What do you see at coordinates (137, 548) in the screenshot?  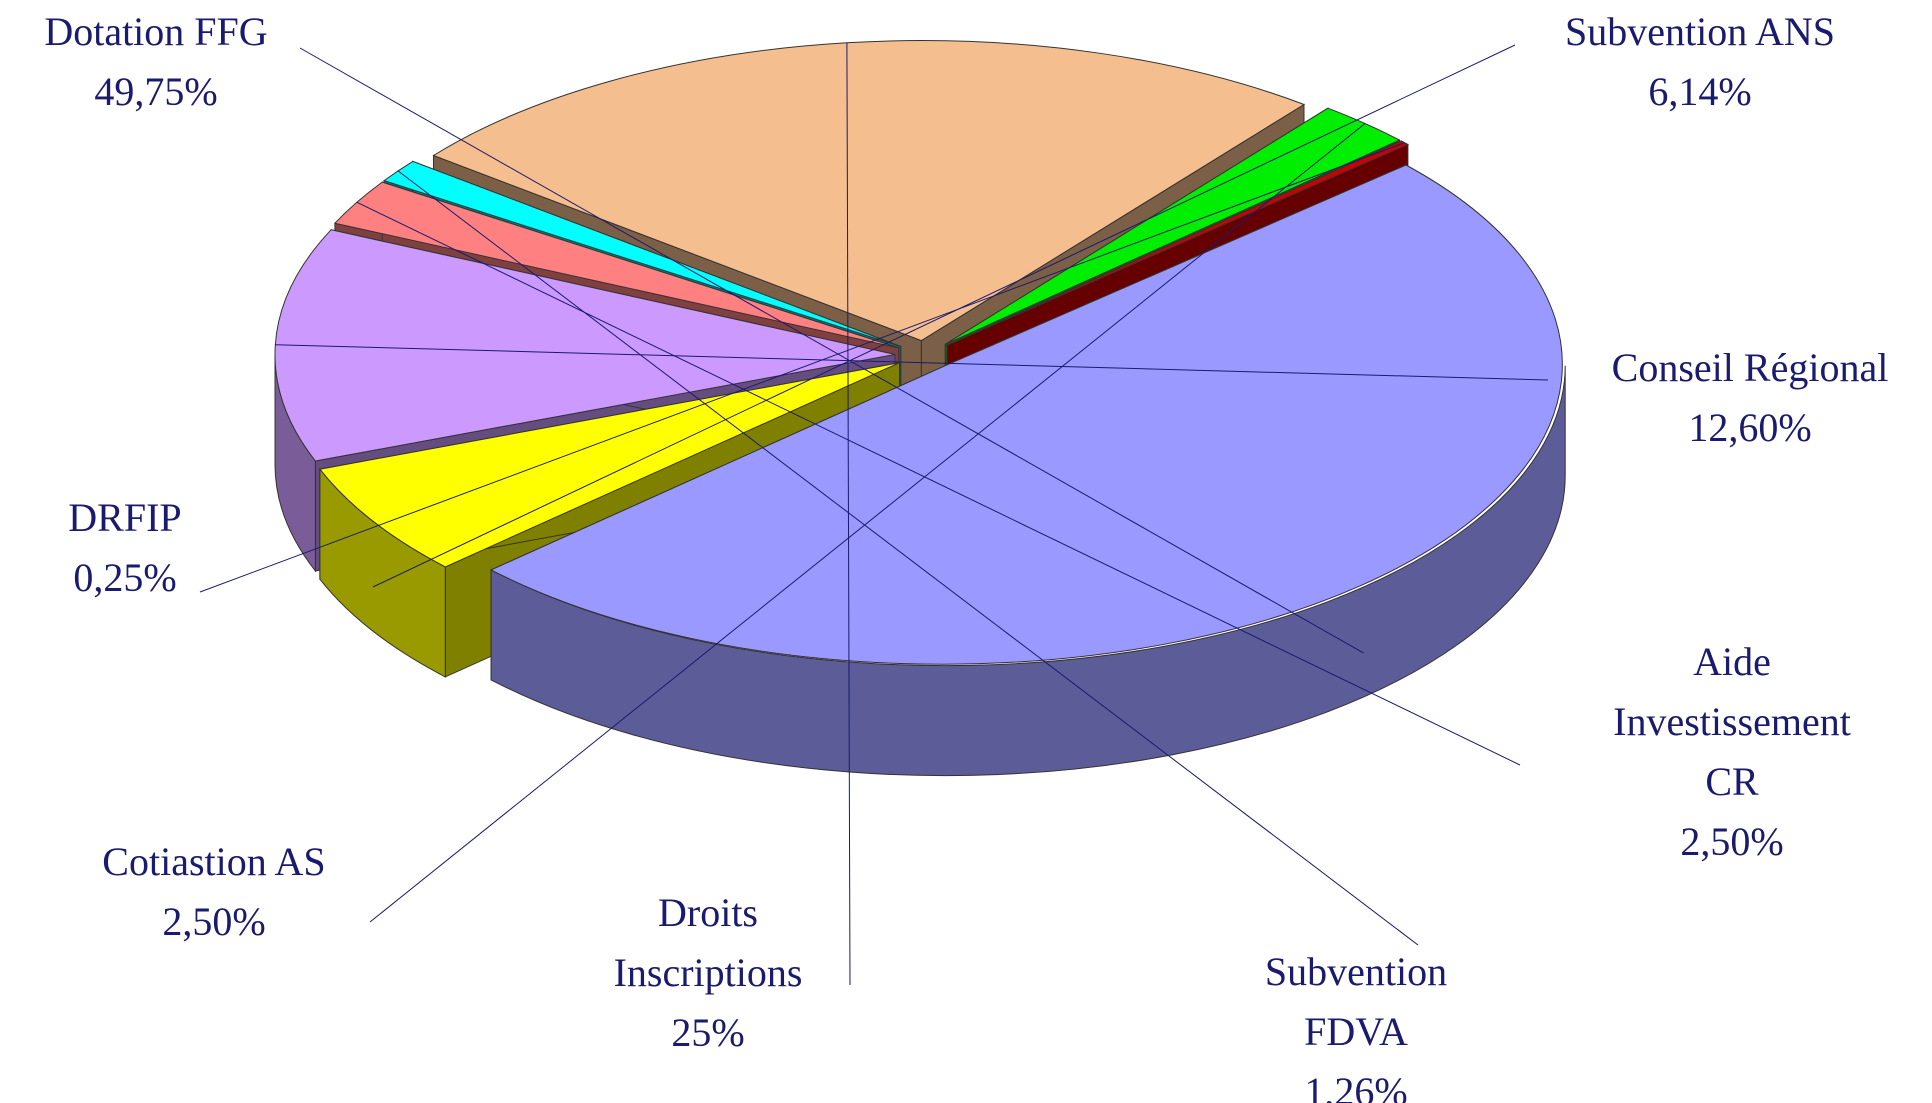 I see `slice-label: DRFIP 0,25%` at bounding box center [137, 548].